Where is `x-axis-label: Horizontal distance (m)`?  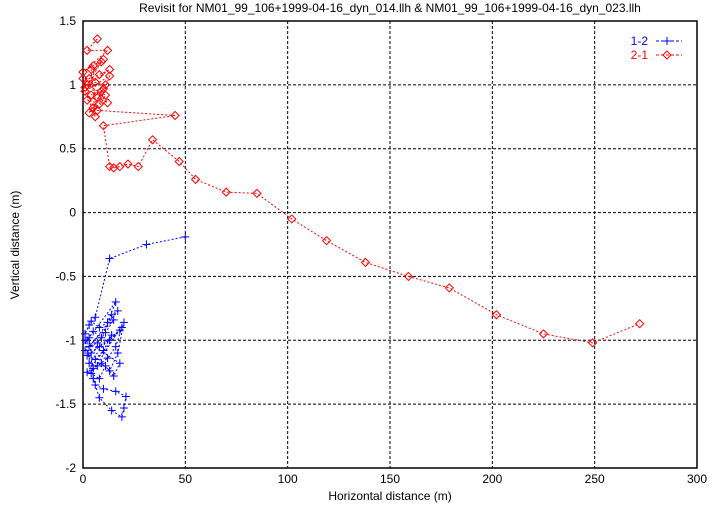 x-axis-label: Horizontal distance (m) is located at coordinates (389, 496).